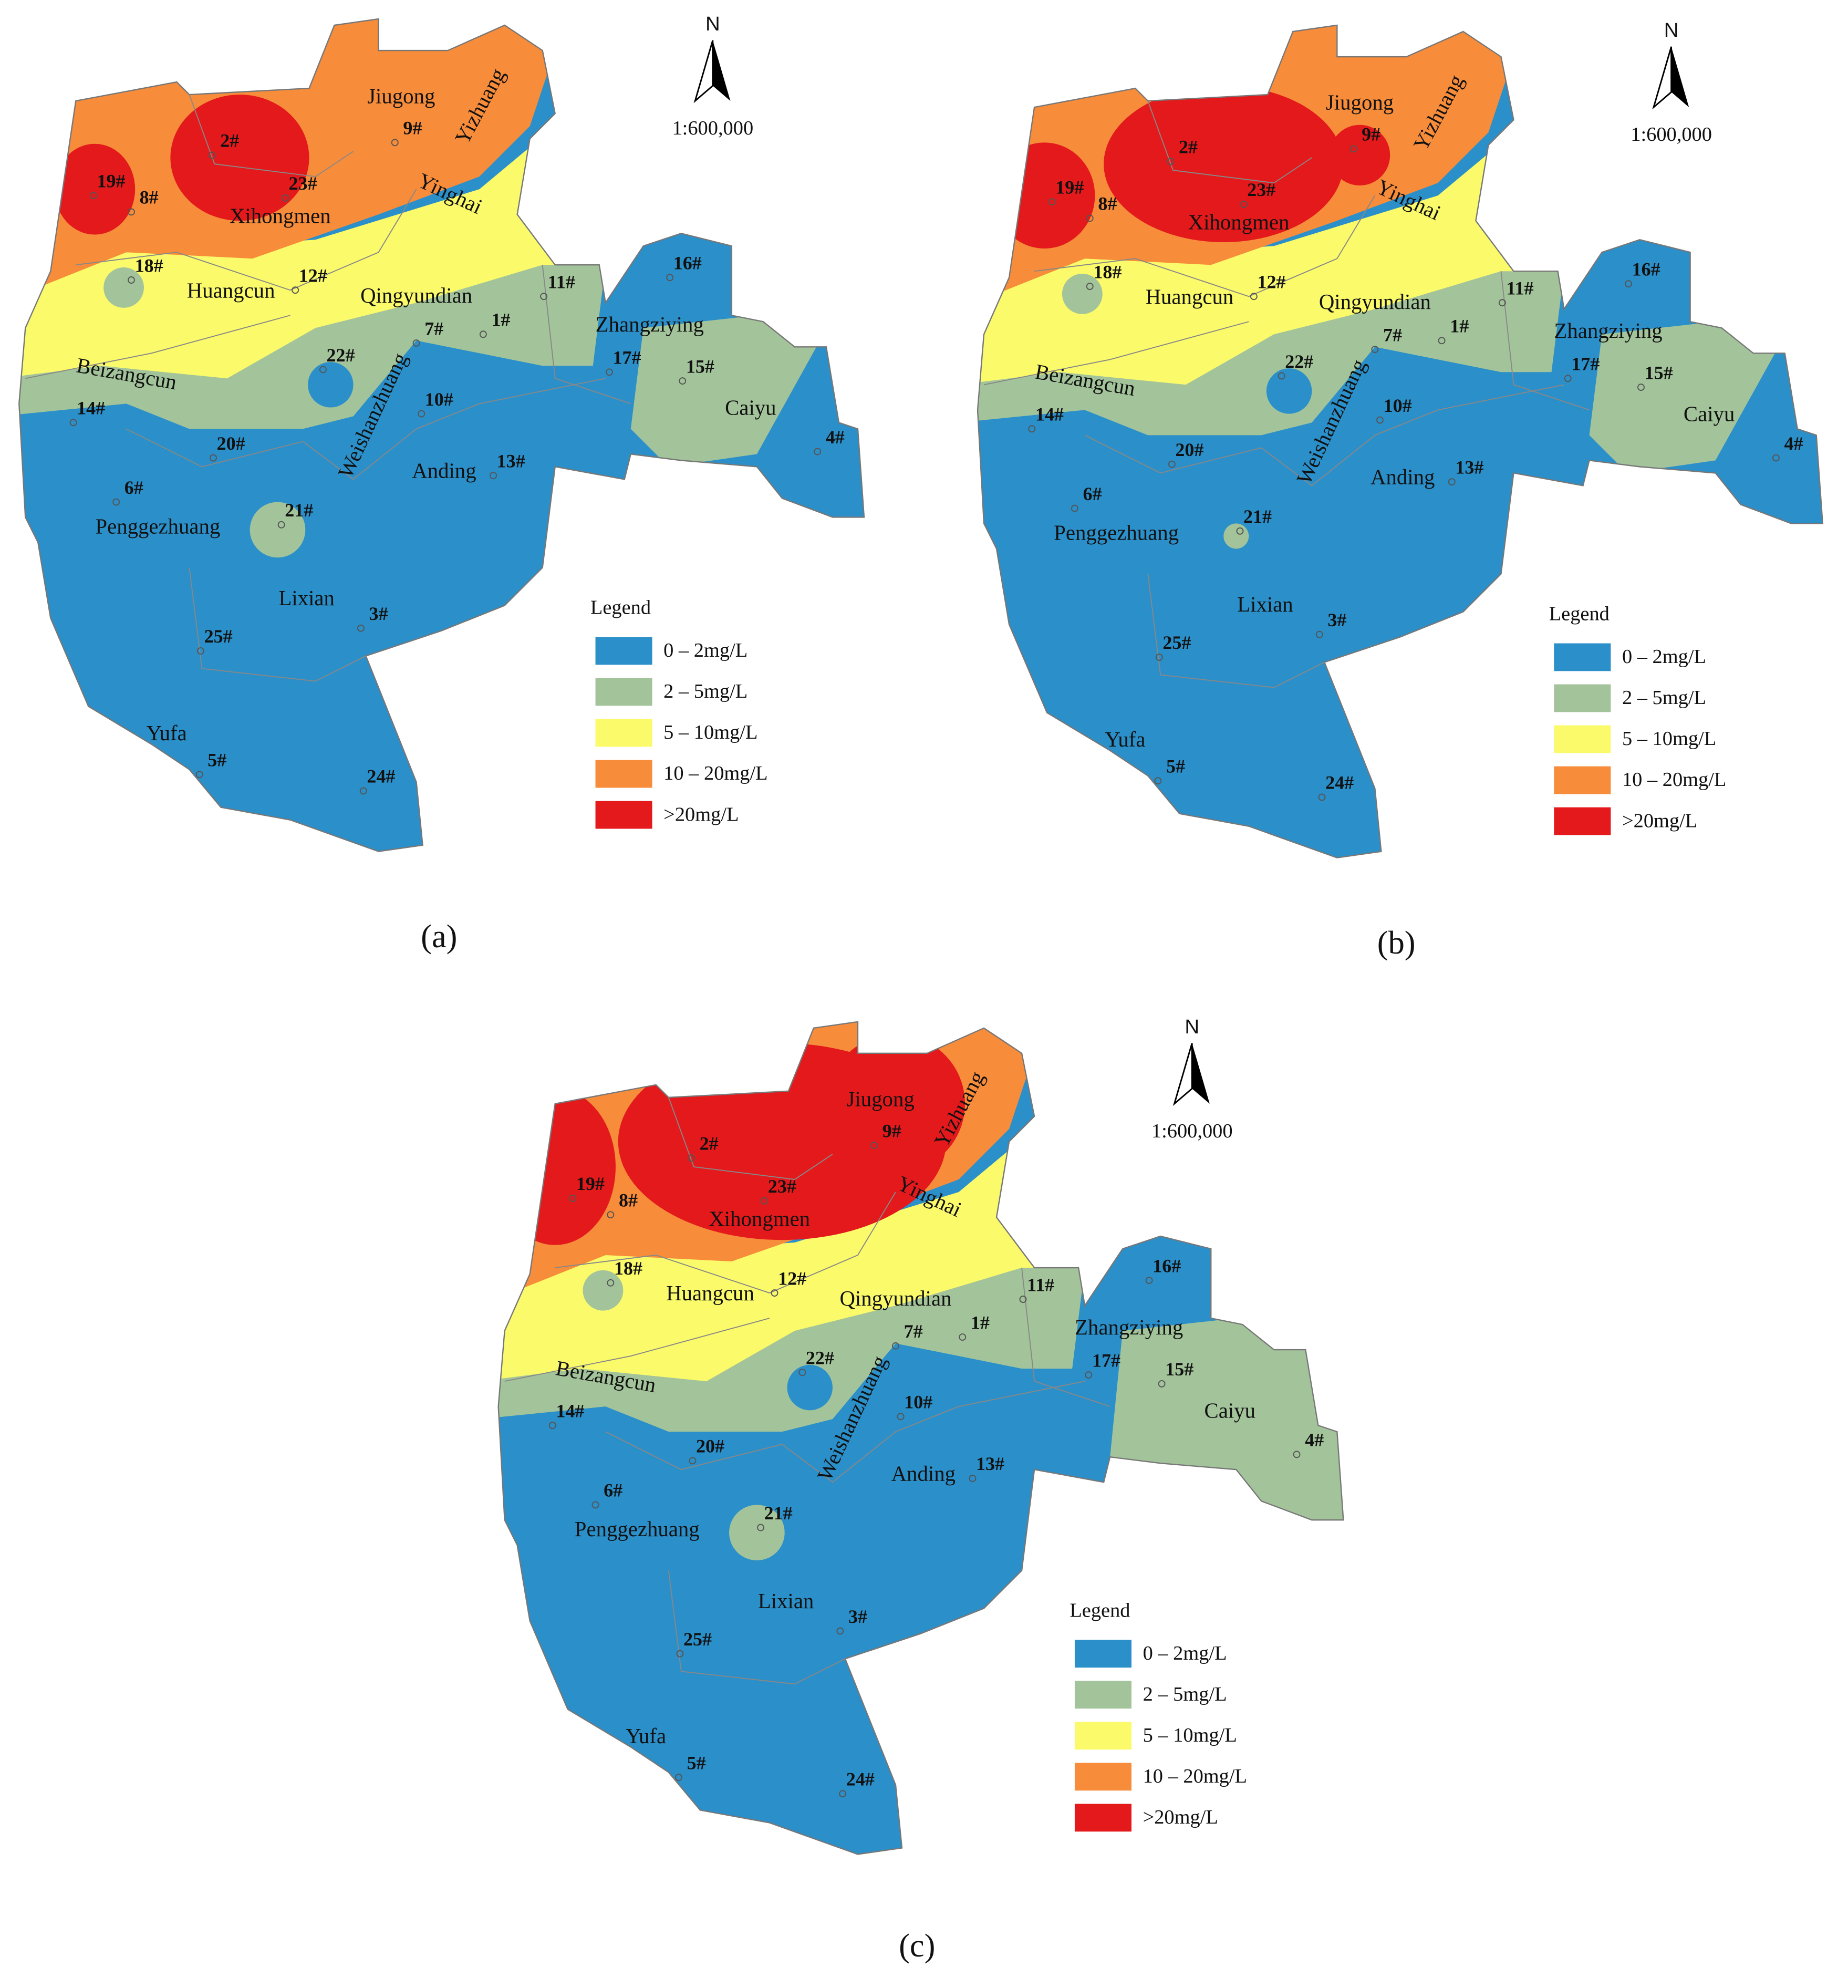 Image resolution: width=1848 pixels, height=1988 pixels. Describe the element at coordinates (157, 526) in the screenshot. I see `place-name: Penggezhuang` at that location.